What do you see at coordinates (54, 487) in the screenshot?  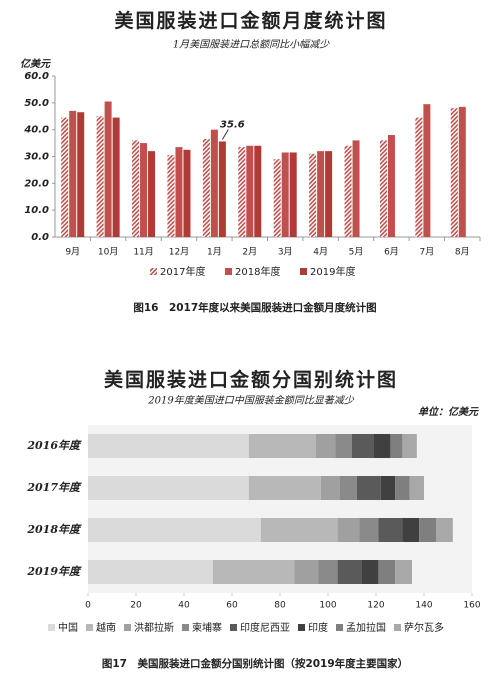 I see `y-tick-label: 2017年度` at bounding box center [54, 487].